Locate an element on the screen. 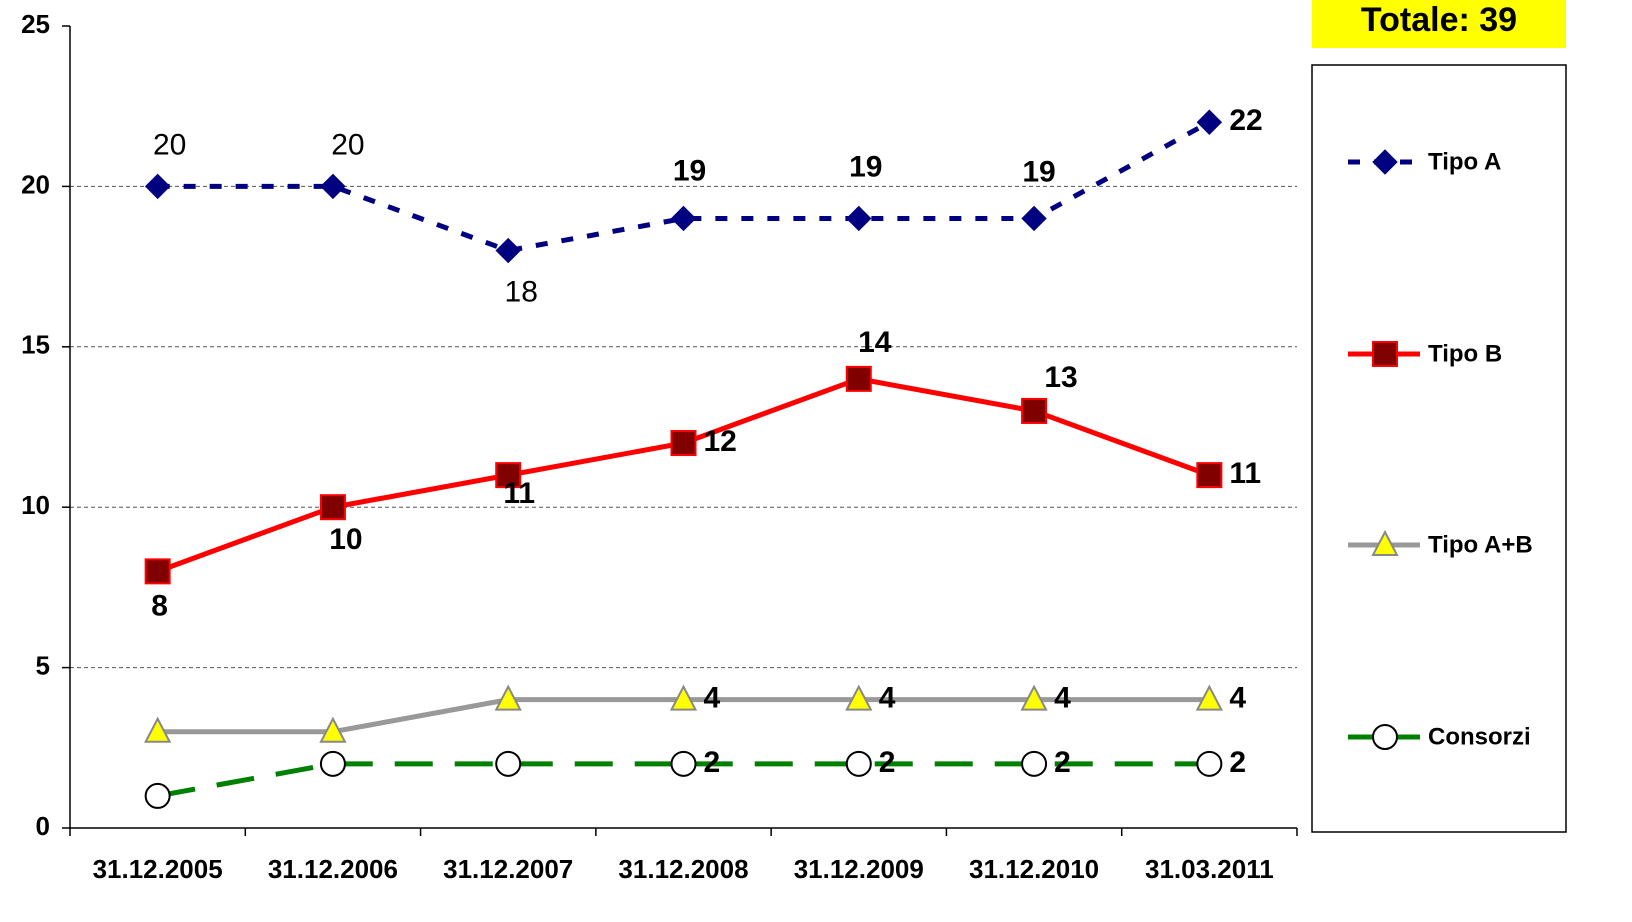  total-label: Totale: 39 is located at coordinates (1439, 20).